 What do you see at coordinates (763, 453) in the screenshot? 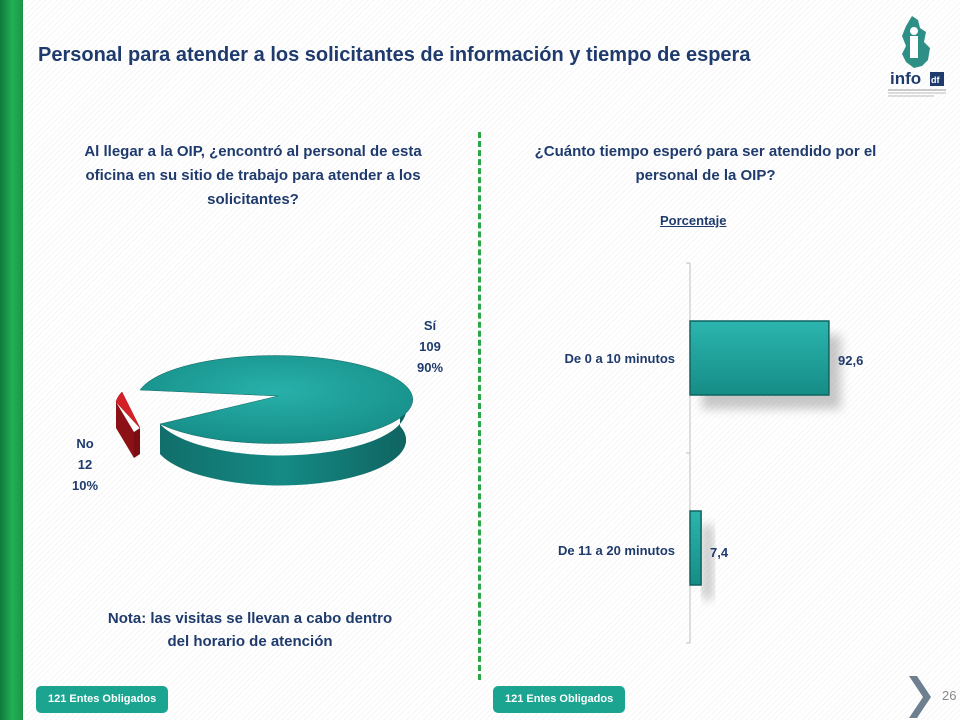
I see `bar-chart` at bounding box center [763, 453].